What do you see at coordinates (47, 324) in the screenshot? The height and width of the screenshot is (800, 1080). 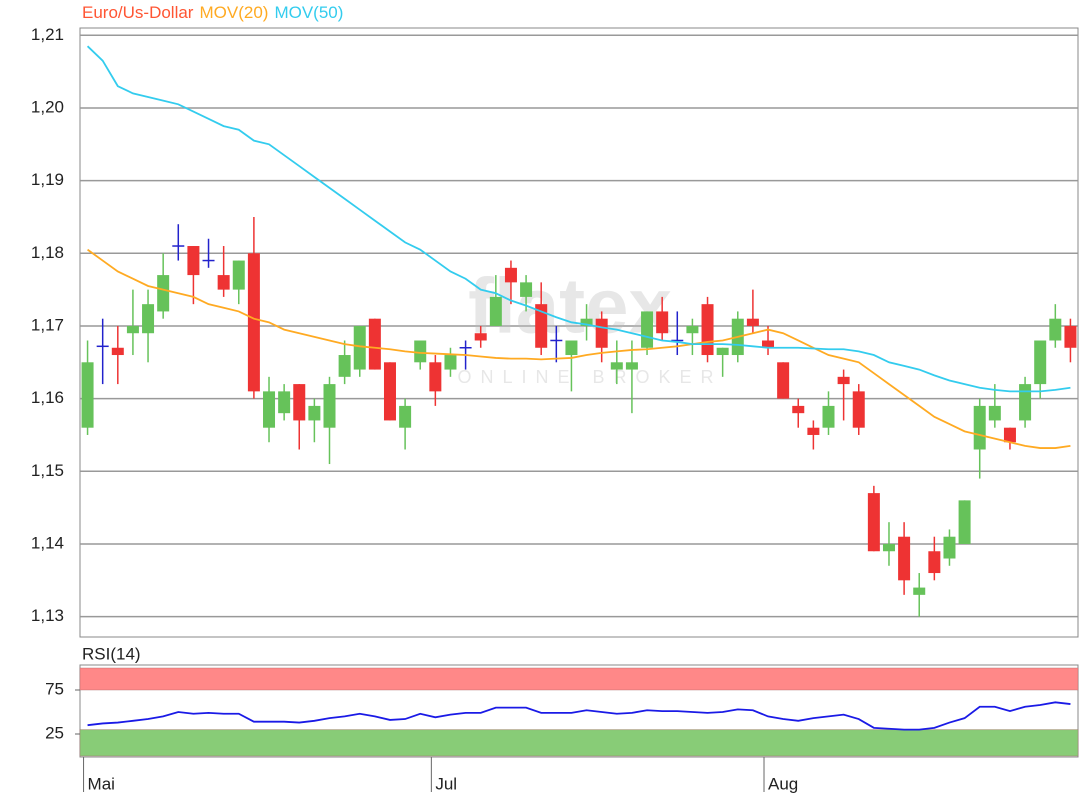 I see `y-tick-label: 1,17` at bounding box center [47, 324].